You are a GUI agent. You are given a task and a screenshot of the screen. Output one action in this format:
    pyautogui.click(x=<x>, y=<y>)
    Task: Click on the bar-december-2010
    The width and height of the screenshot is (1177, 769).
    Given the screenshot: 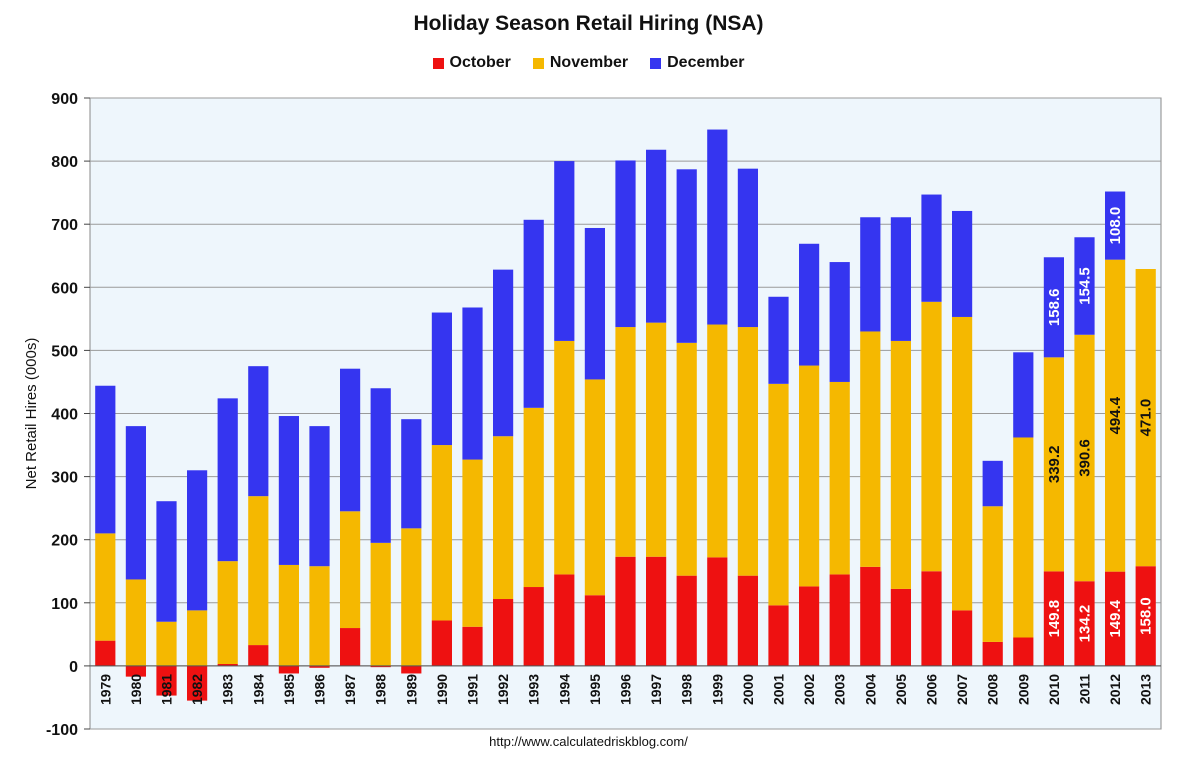 What is the action you would take?
    pyautogui.click(x=1053, y=307)
    